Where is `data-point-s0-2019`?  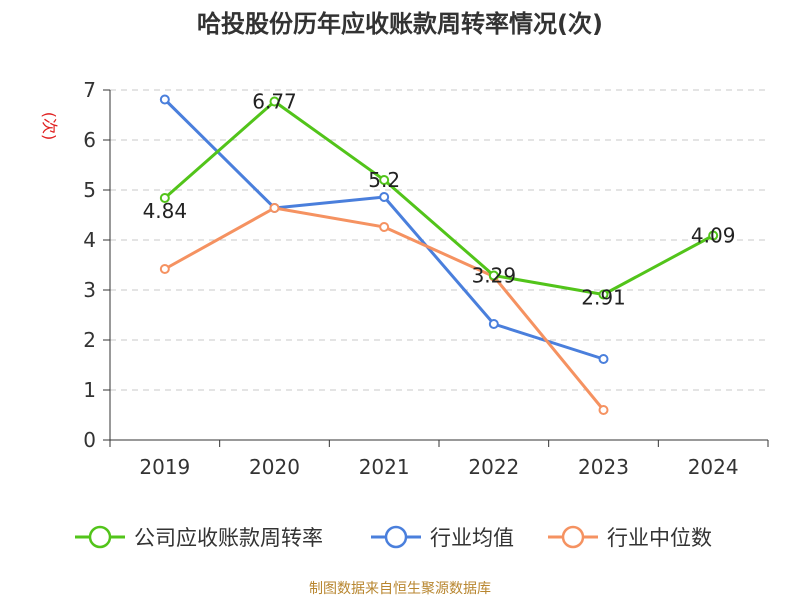
data-point-s0-2019 is located at coordinates (164, 198).